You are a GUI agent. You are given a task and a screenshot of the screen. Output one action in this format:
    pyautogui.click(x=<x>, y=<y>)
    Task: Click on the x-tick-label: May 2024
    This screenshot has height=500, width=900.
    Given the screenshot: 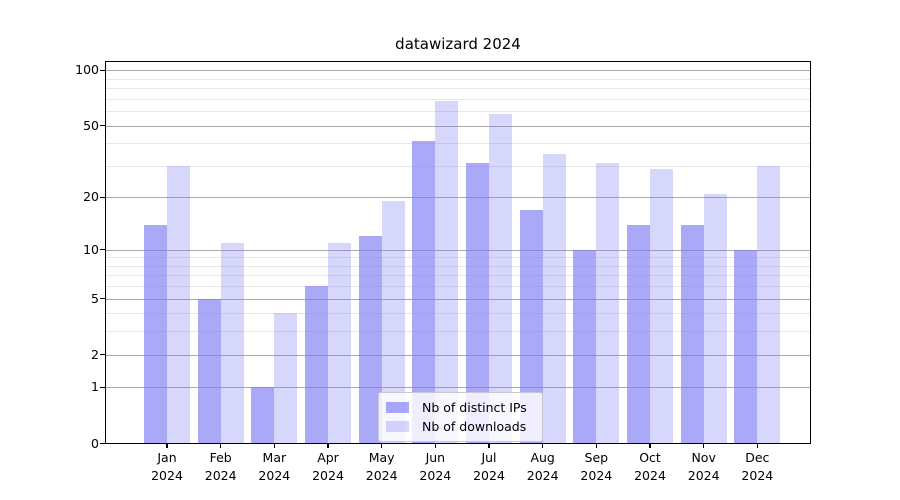 What is the action you would take?
    pyautogui.click(x=381, y=466)
    